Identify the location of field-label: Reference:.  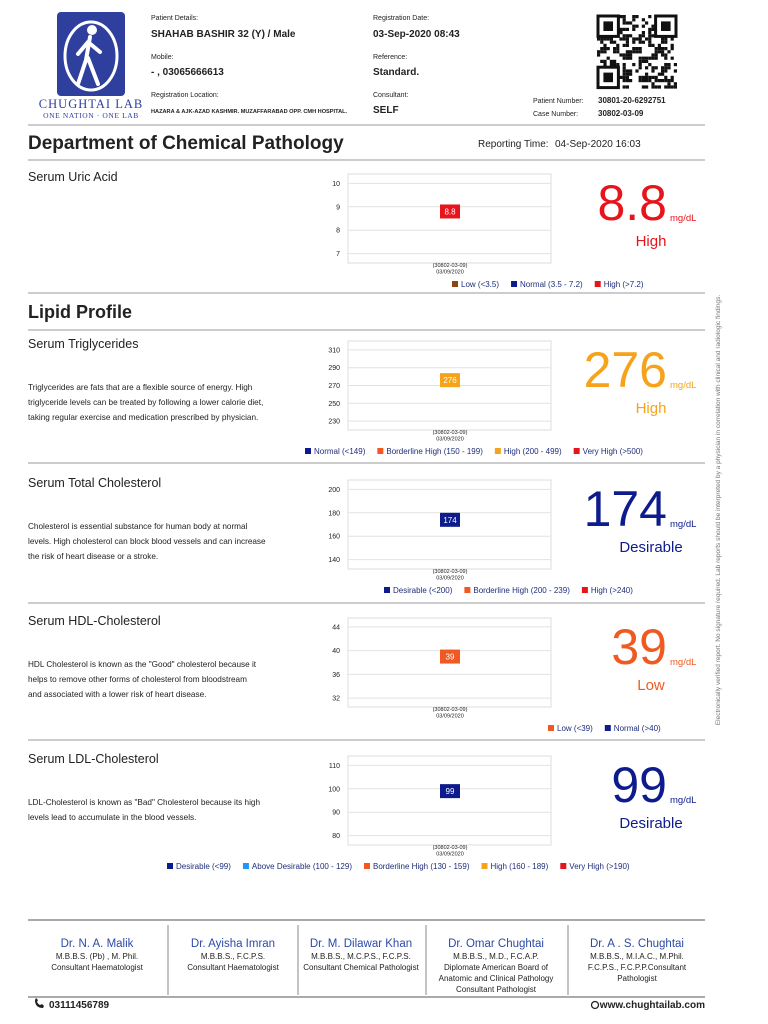
(390, 57).